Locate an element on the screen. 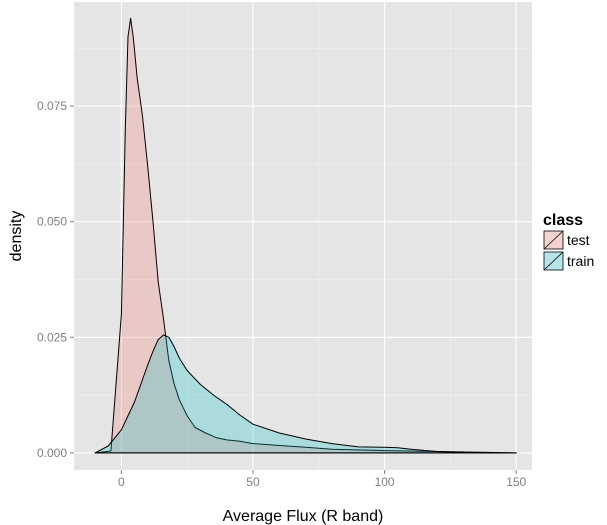 This screenshot has width=607, height=525. y-tick-label: 0.075 is located at coordinates (52, 106).